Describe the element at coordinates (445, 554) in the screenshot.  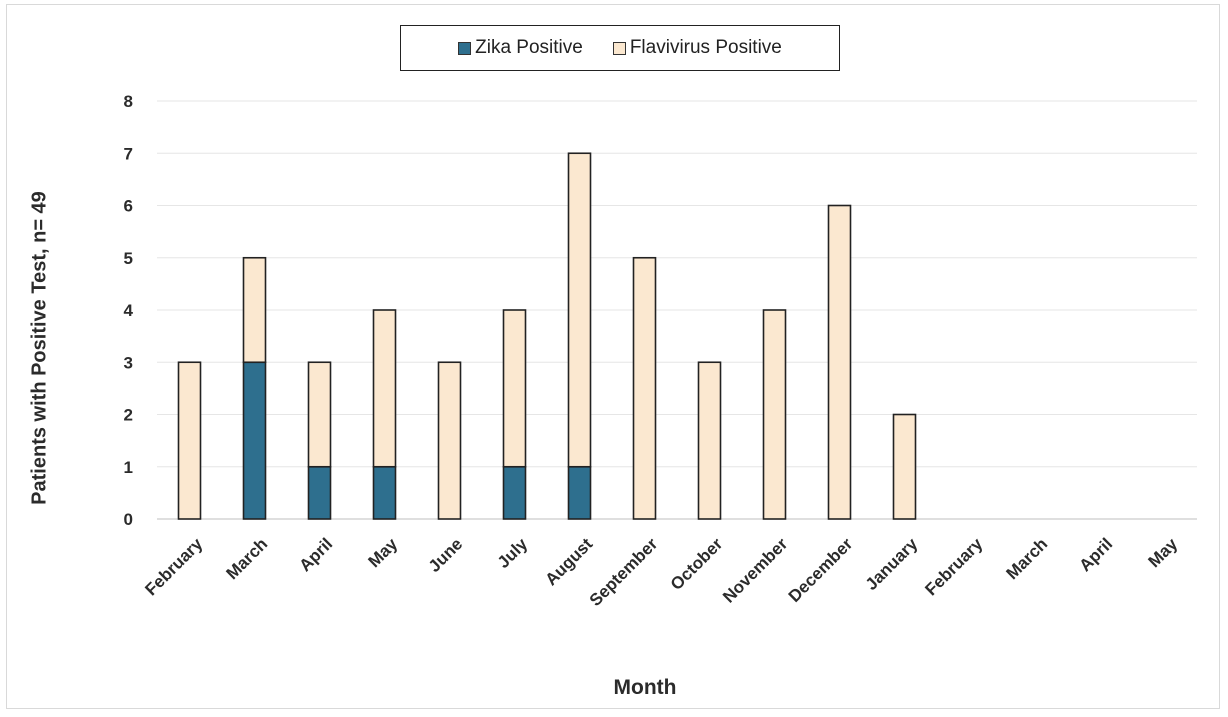
I see `x-tick-label: June` at that location.